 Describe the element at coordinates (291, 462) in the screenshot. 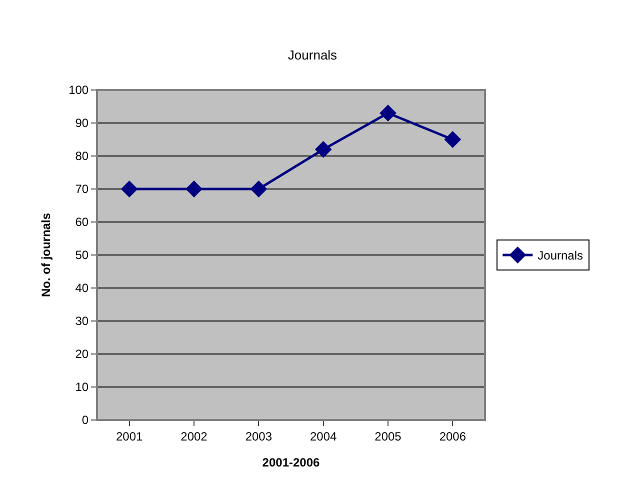

I see `x-axis-title: 2001-2006` at that location.